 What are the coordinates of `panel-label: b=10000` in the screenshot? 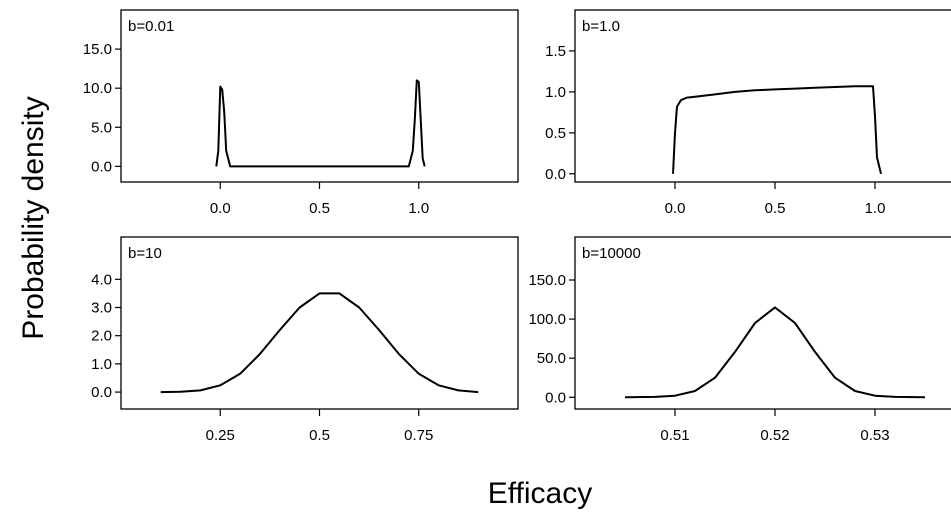 It's located at (611, 253).